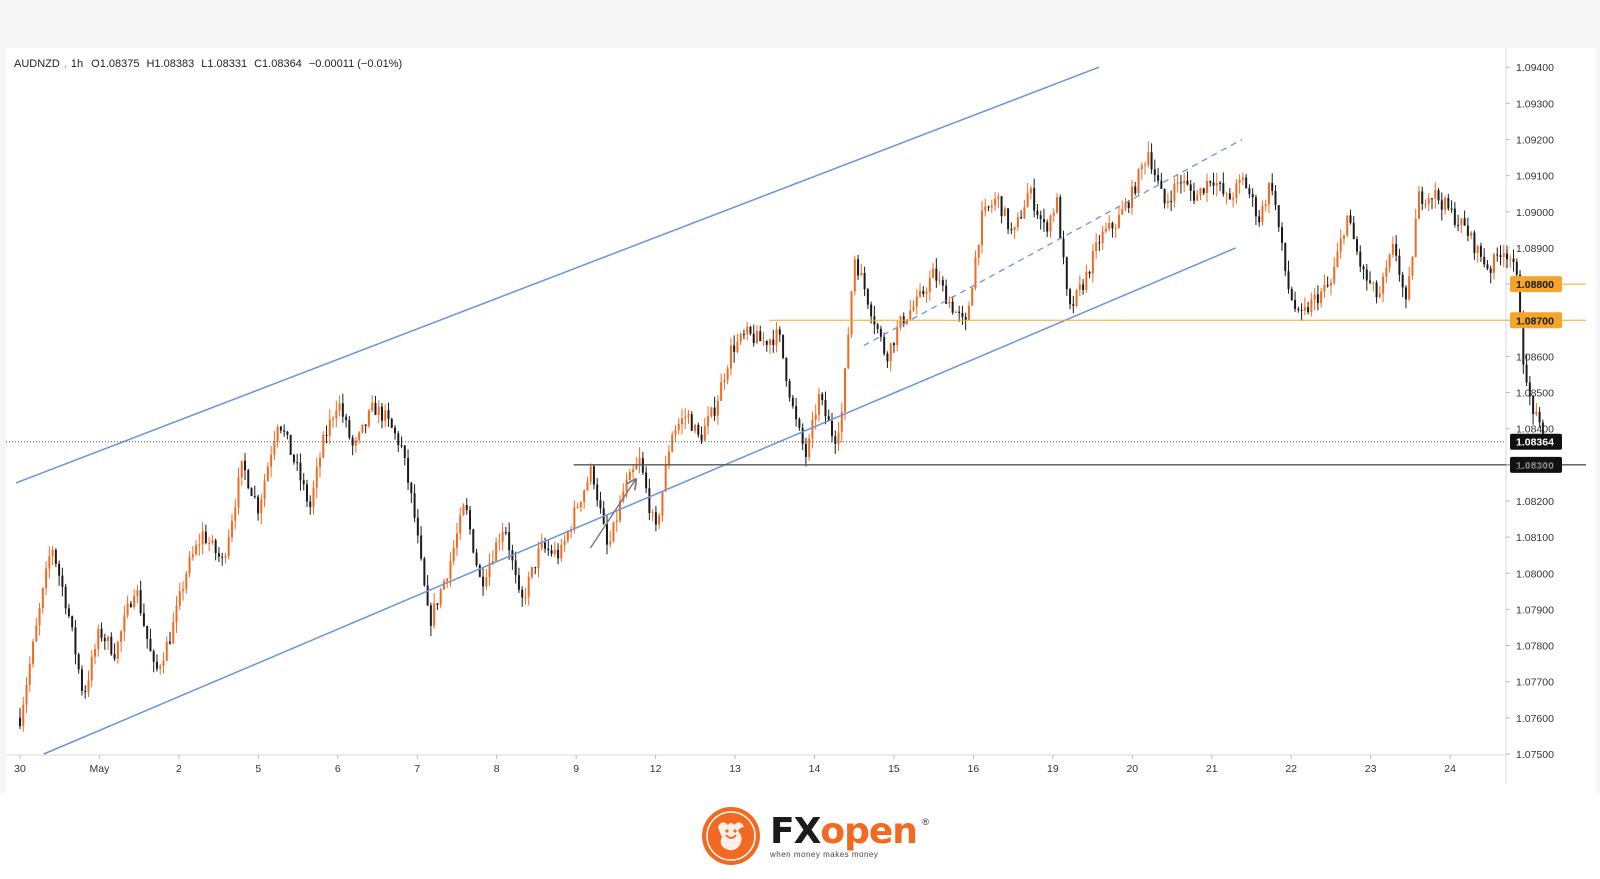 The width and height of the screenshot is (1600, 879). What do you see at coordinates (1535, 141) in the screenshot?
I see `y-tick-label: 1.09200` at bounding box center [1535, 141].